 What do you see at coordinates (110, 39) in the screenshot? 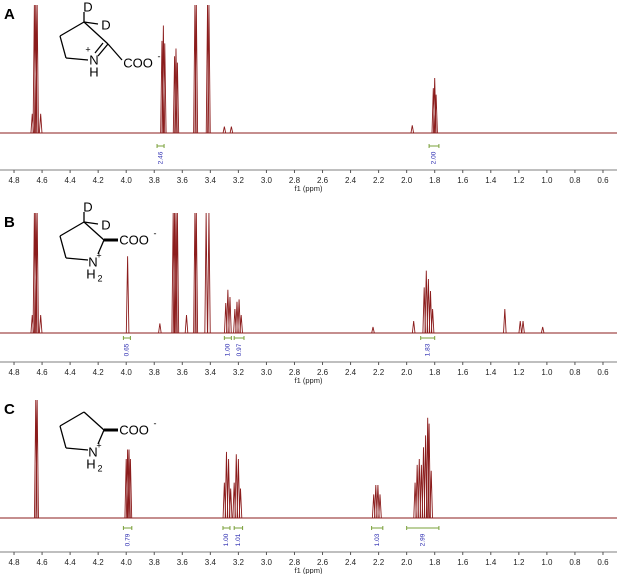
I see `structure-a: D D + N H COO -` at bounding box center [110, 39].